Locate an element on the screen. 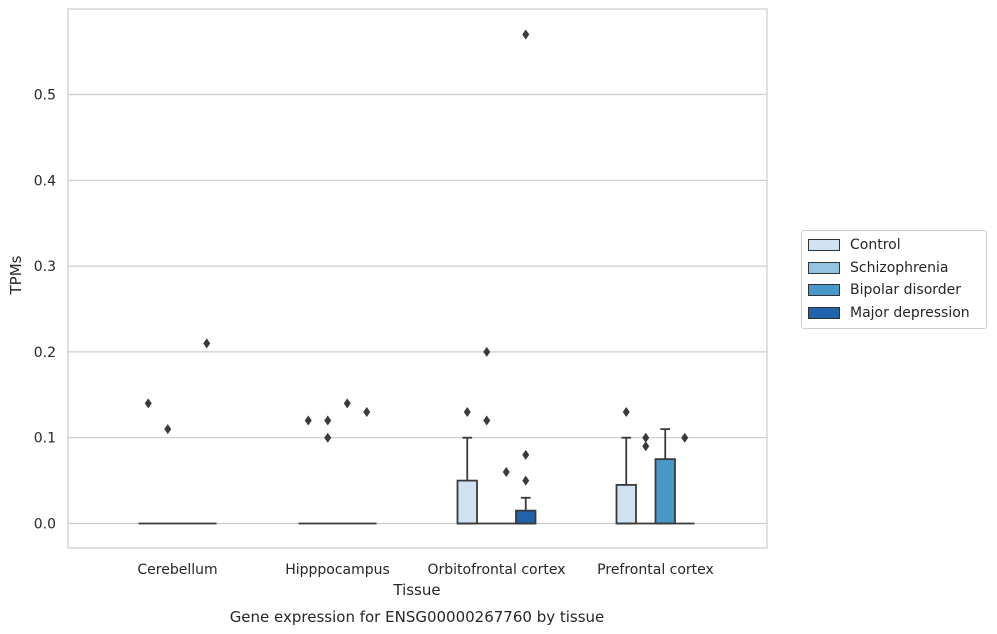 The height and width of the screenshot is (634, 997). x-tick-label: Cerebellum is located at coordinates (177, 570).